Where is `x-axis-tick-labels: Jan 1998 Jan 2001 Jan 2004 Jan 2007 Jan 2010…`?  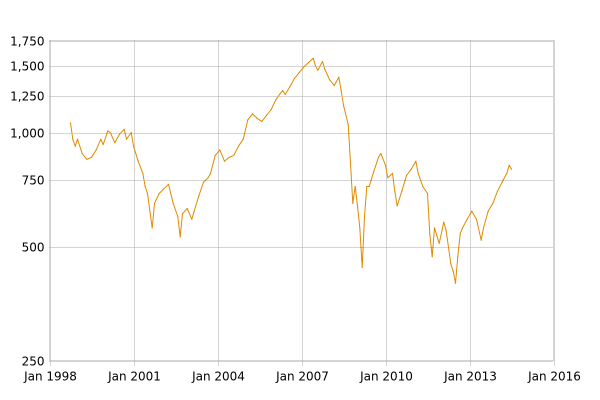
x-axis-tick-labels: Jan 1998 Jan 2001 Jan 2004 Jan 2007 Jan 2010… is located at coordinates (302, 377).